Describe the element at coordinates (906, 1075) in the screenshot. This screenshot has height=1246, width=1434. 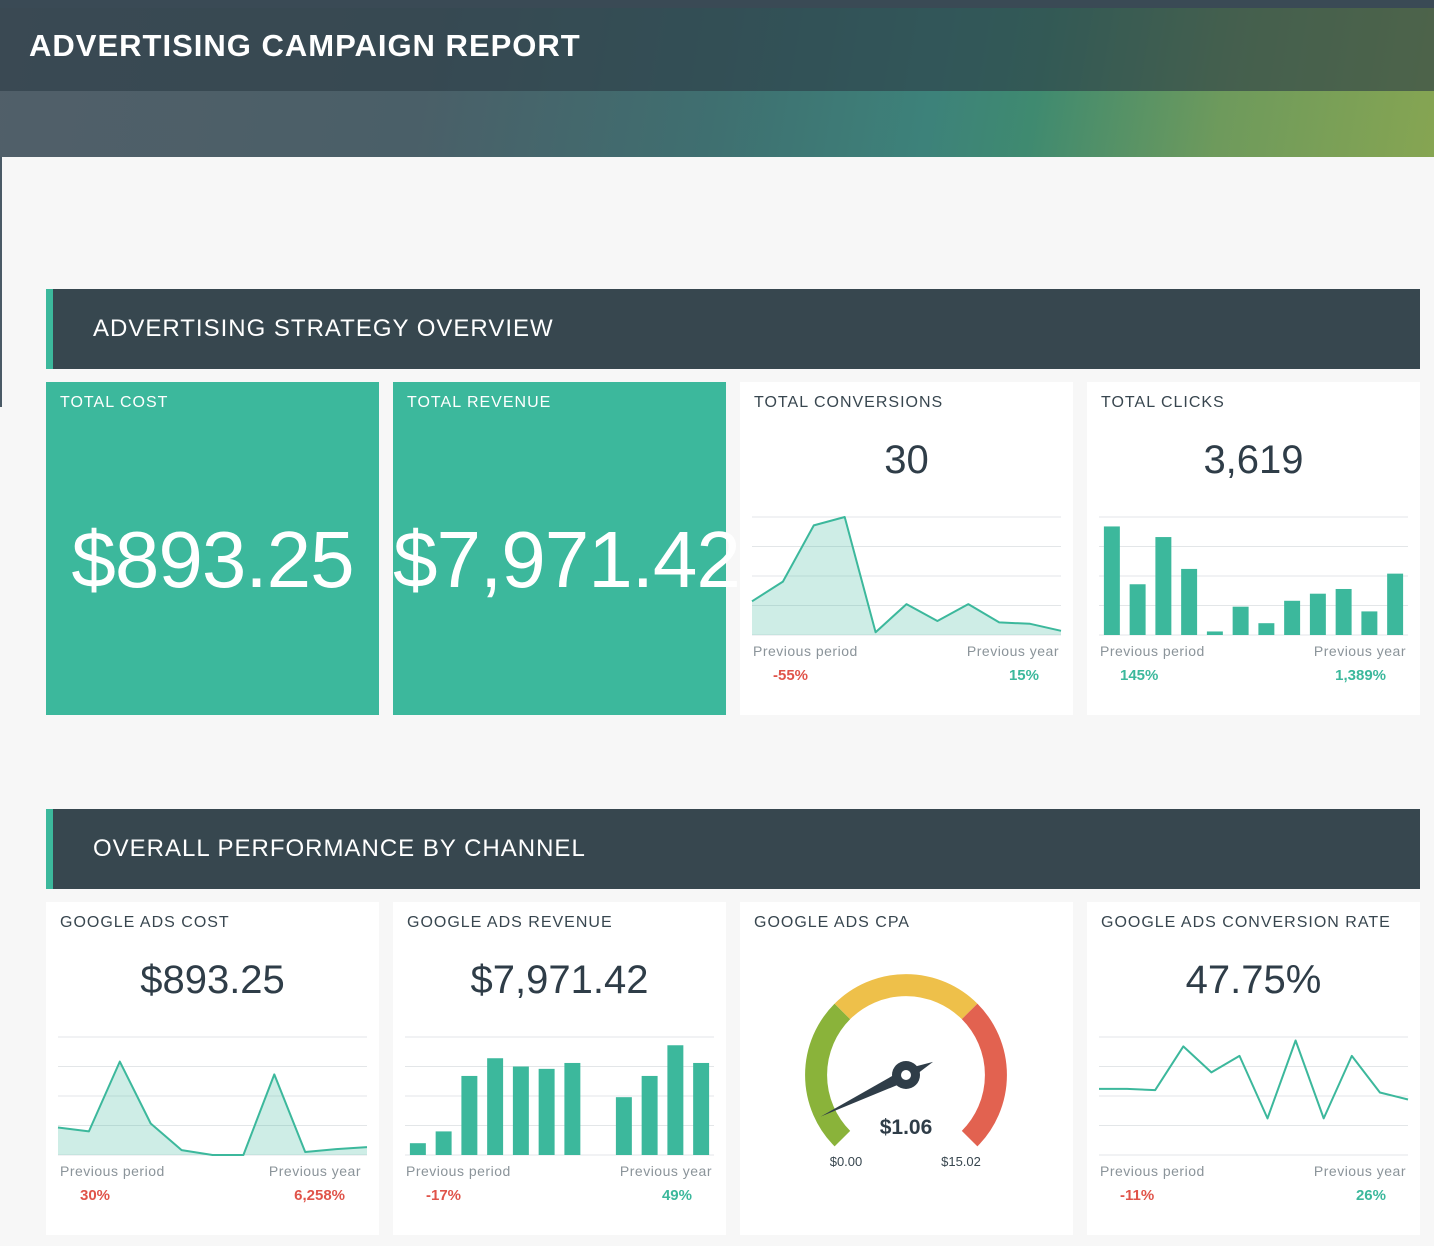
I see `gauge-needle-hub-center` at that location.